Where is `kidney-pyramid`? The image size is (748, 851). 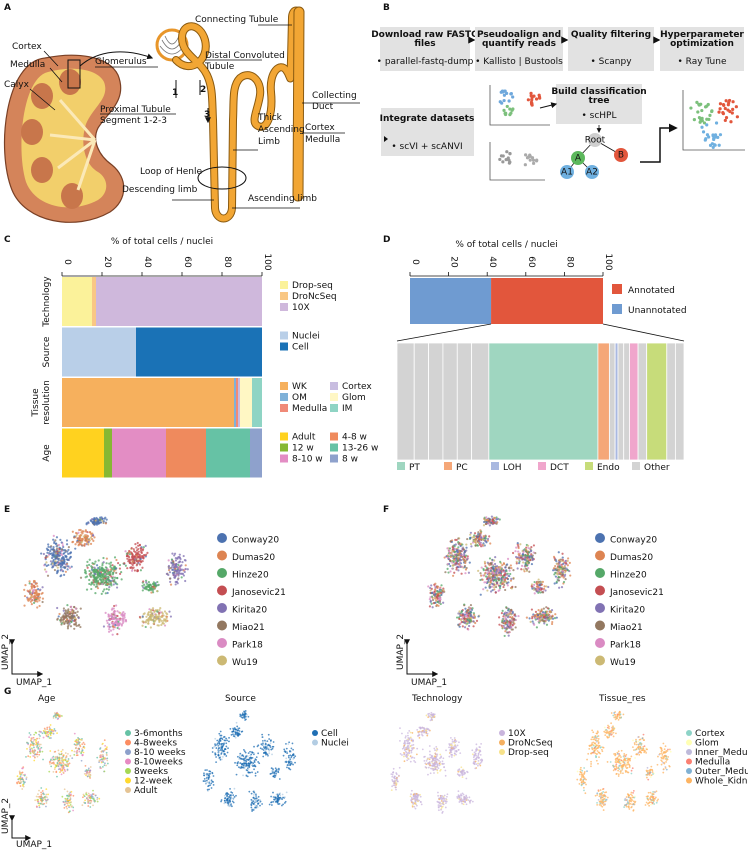
kidney-pyramid is located at coordinates (42, 170).